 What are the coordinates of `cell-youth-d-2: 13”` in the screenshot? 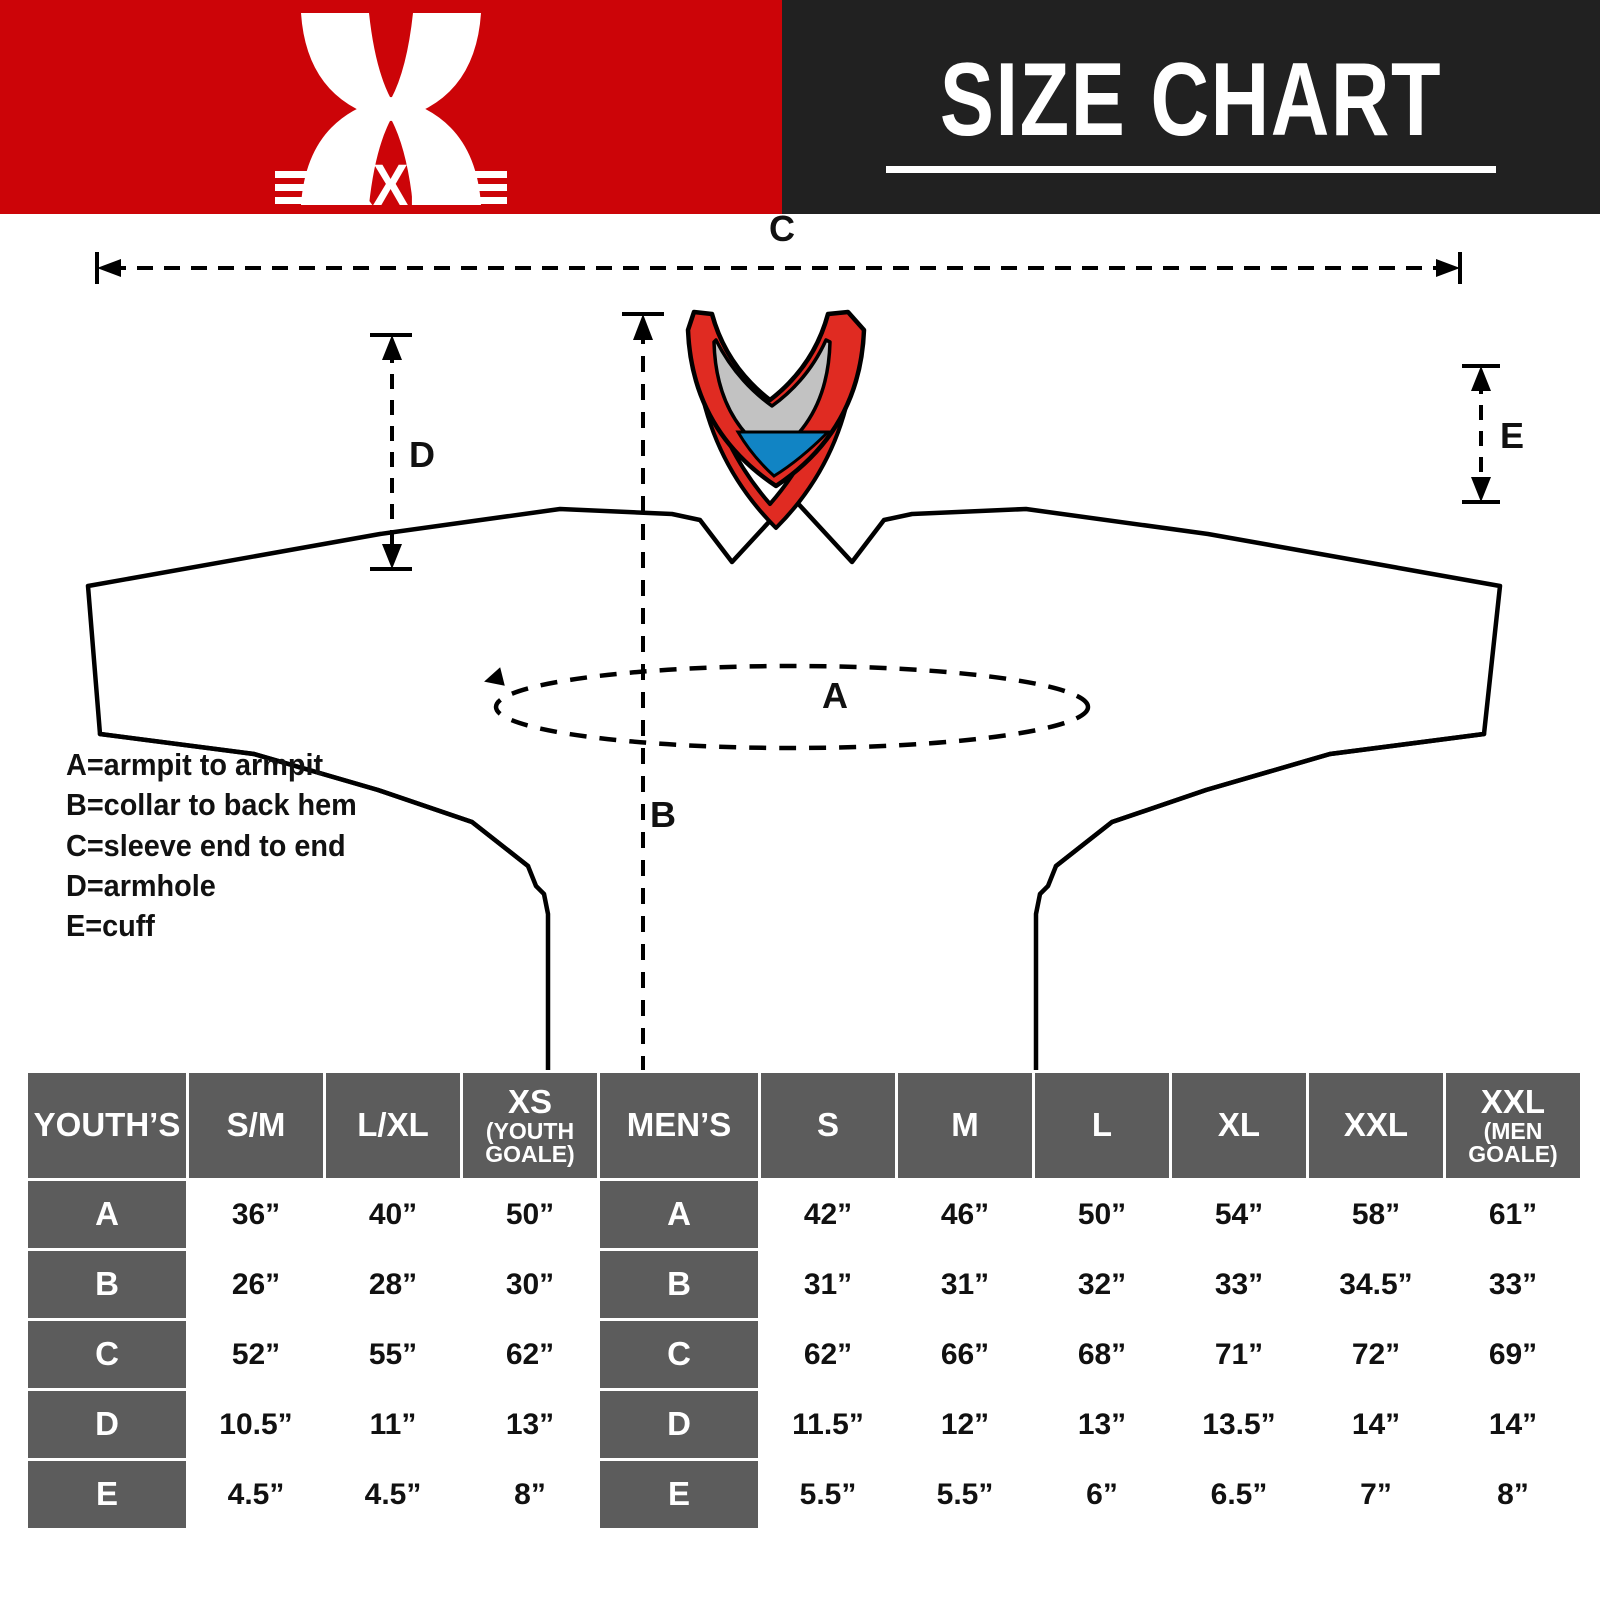 It's located at (530, 1424).